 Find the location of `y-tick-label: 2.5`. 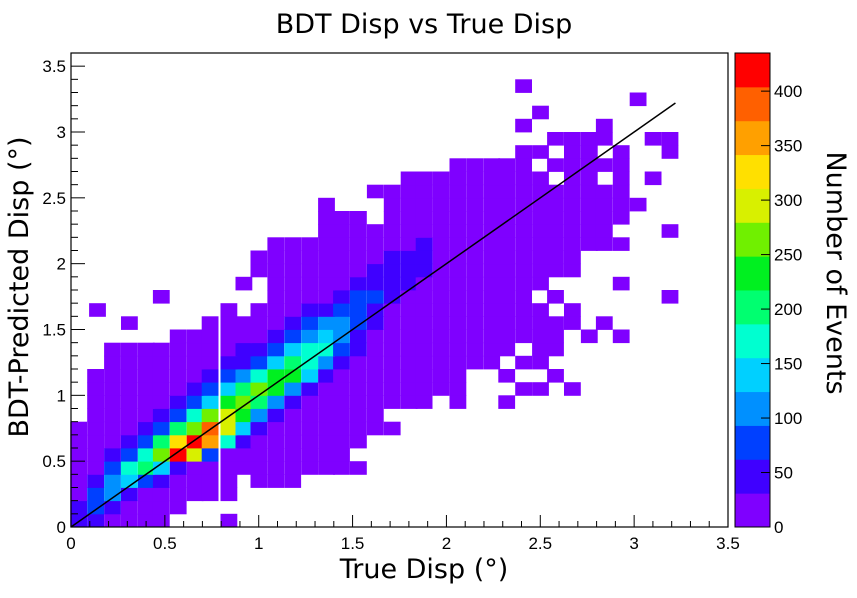

y-tick-label: 2.5 is located at coordinates (54, 198).